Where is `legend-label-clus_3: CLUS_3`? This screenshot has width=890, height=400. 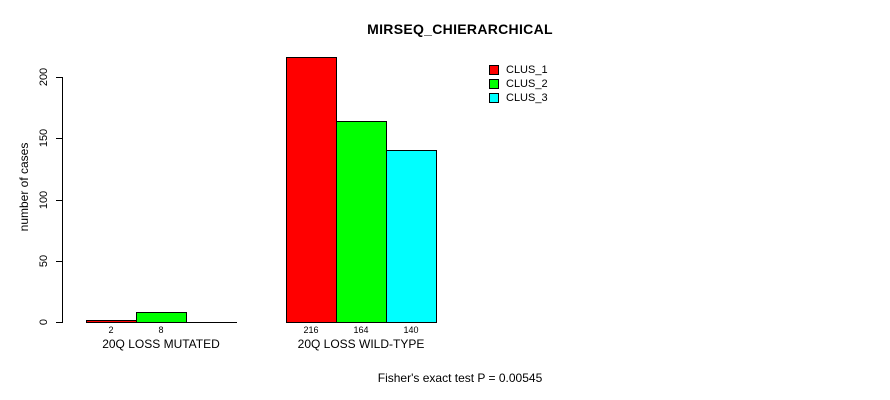 legend-label-clus_3: CLUS_3 is located at coordinates (527, 98).